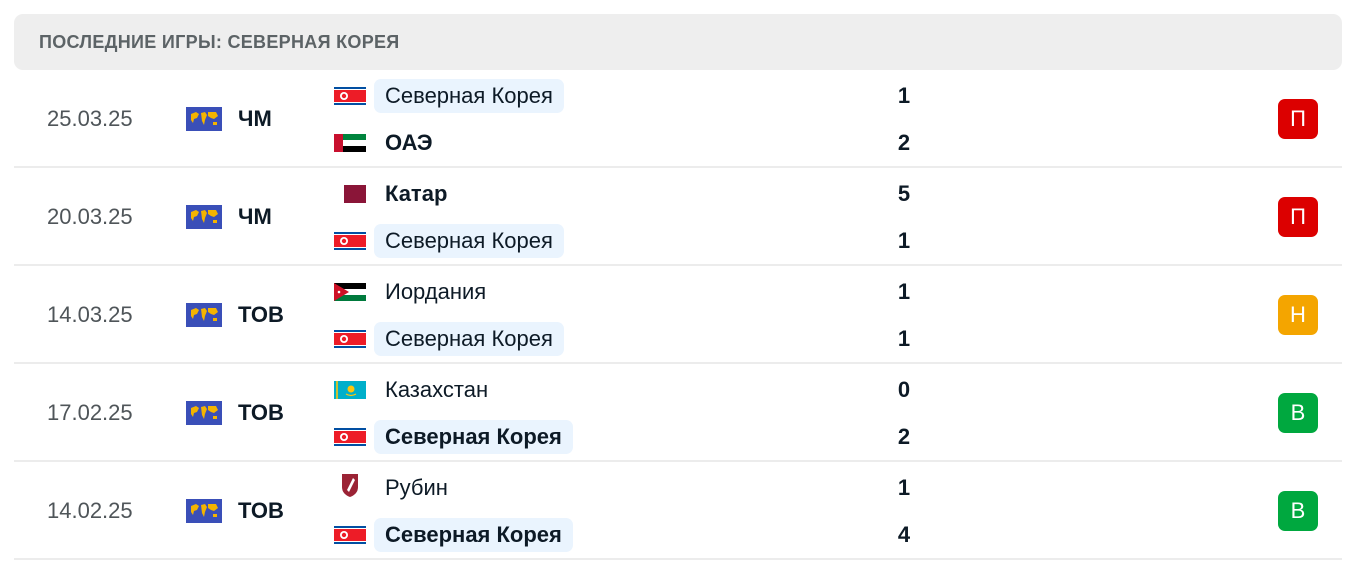 The height and width of the screenshot is (576, 1358). I want to click on kazakhstan-flag-icon, so click(350, 390).